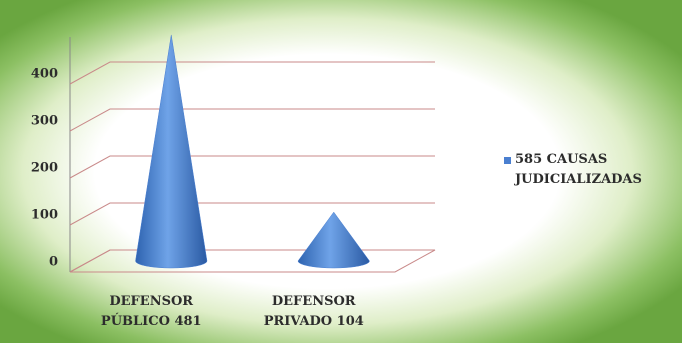  I want to click on x-tick-label: DEFENSOR PÚBLICO 481, so click(151, 311).